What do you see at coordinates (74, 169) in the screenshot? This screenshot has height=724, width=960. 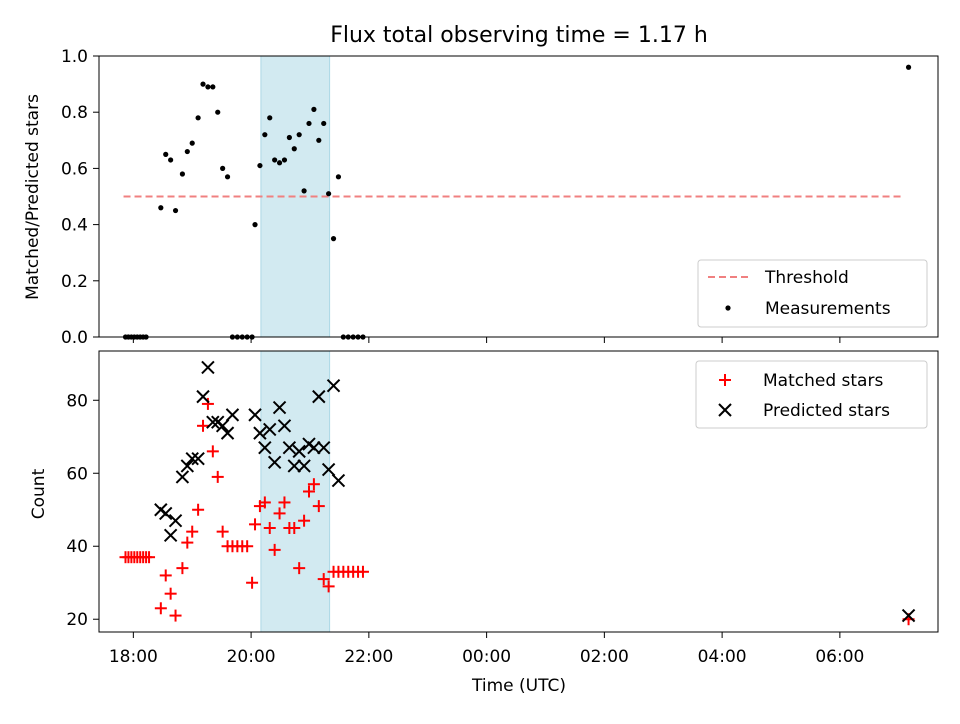 I see `top-y-tick-label: 0.6` at bounding box center [74, 169].